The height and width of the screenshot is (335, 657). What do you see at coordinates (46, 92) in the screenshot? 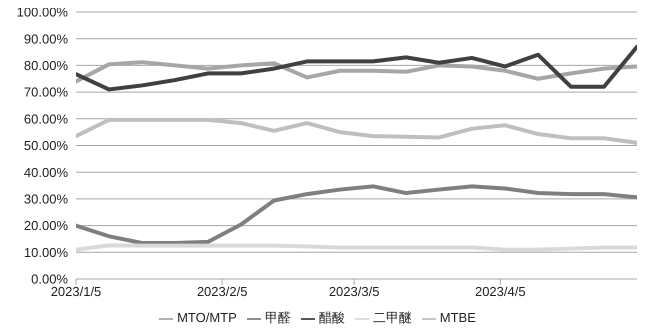
I see `y-tick-label: 70.00%` at bounding box center [46, 92].